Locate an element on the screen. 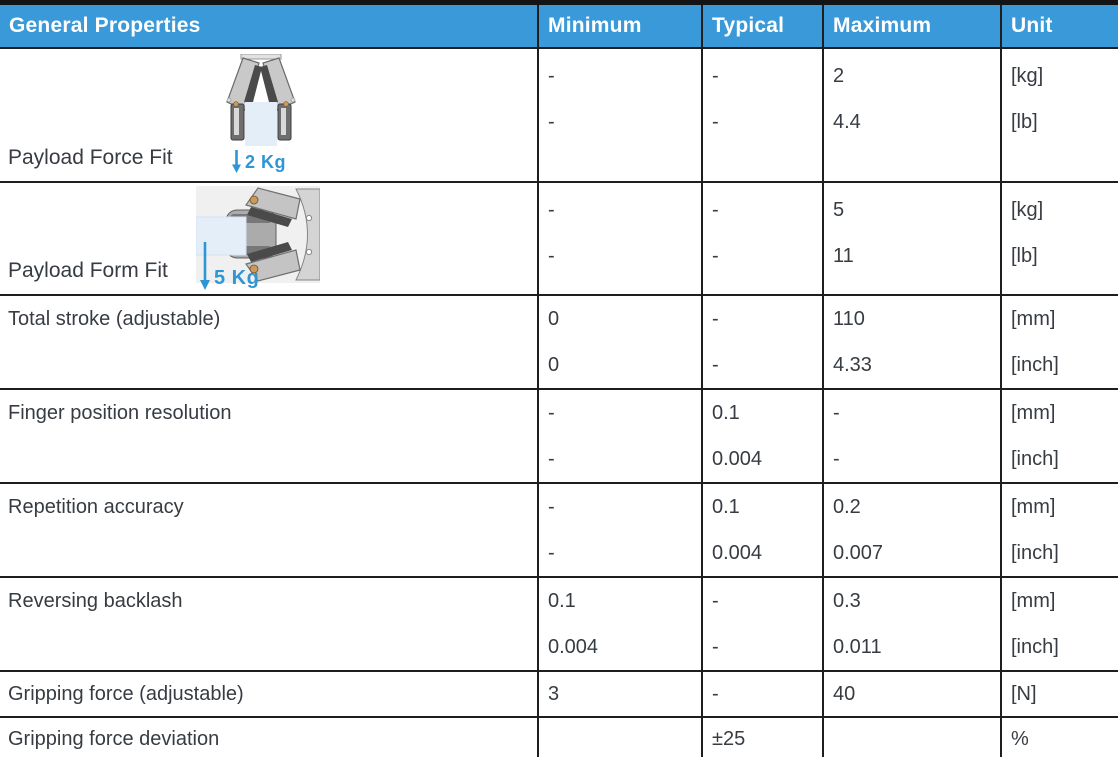 The width and height of the screenshot is (1118, 757). value-max: 40 is located at coordinates (844, 693).